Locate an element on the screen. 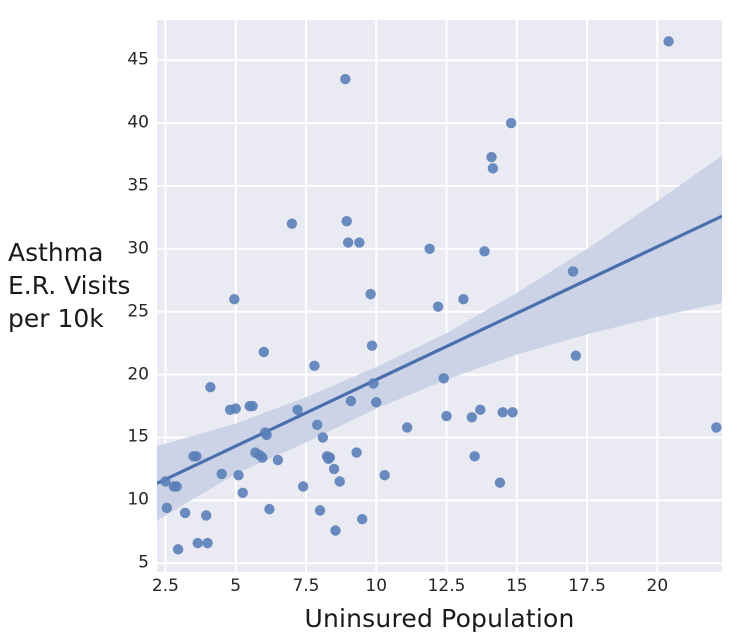 Image resolution: width=751 pixels, height=639 pixels. y-tick-label: 30 is located at coordinates (138, 248).